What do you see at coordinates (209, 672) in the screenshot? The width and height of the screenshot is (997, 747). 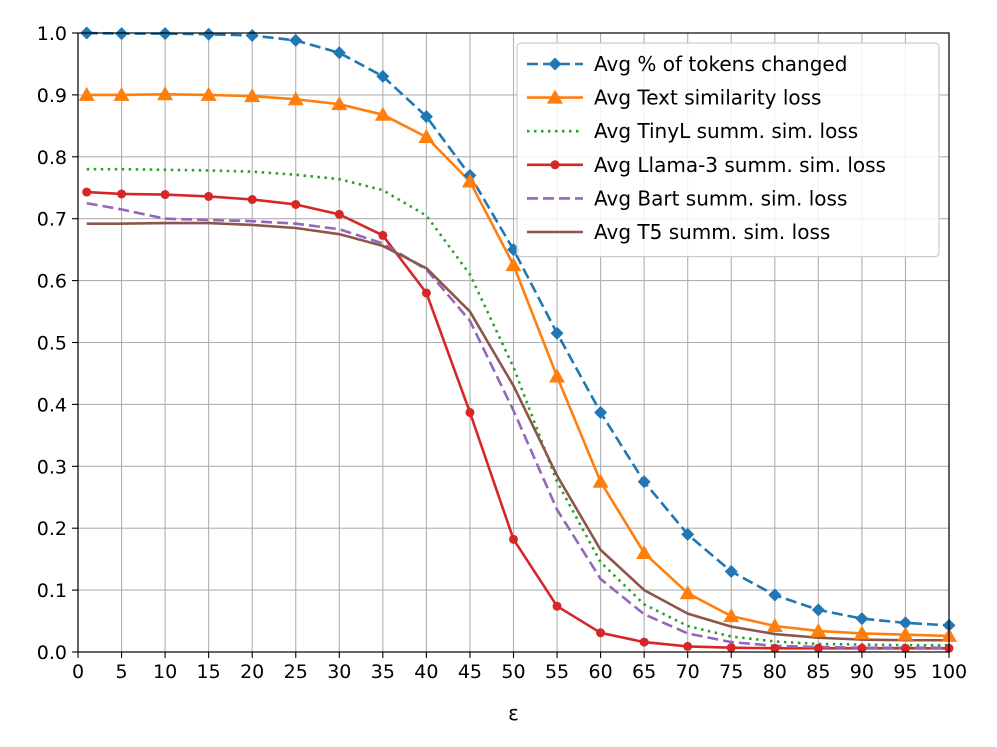 I see `x-tick-label: 15` at bounding box center [209, 672].